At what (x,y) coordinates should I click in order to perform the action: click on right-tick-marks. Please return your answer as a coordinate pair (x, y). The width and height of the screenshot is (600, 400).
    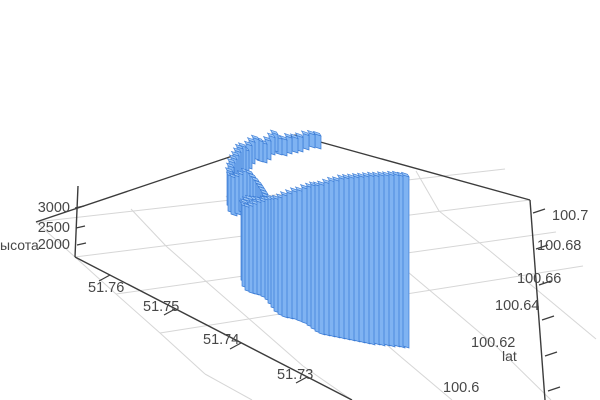
    Looking at the image, I should click on (546, 300).